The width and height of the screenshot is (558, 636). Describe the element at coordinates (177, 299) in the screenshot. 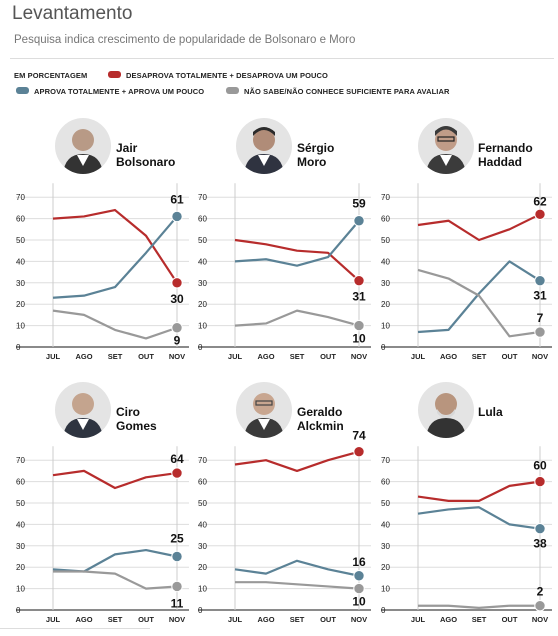

I see `data-label: 30` at that location.